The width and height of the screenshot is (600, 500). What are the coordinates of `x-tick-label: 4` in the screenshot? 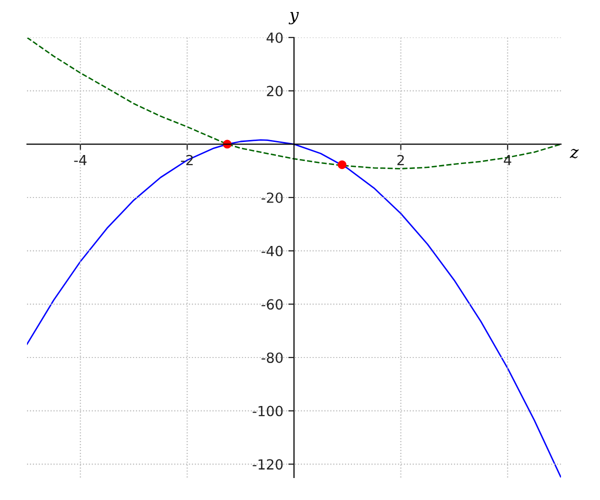 It's located at (508, 160).